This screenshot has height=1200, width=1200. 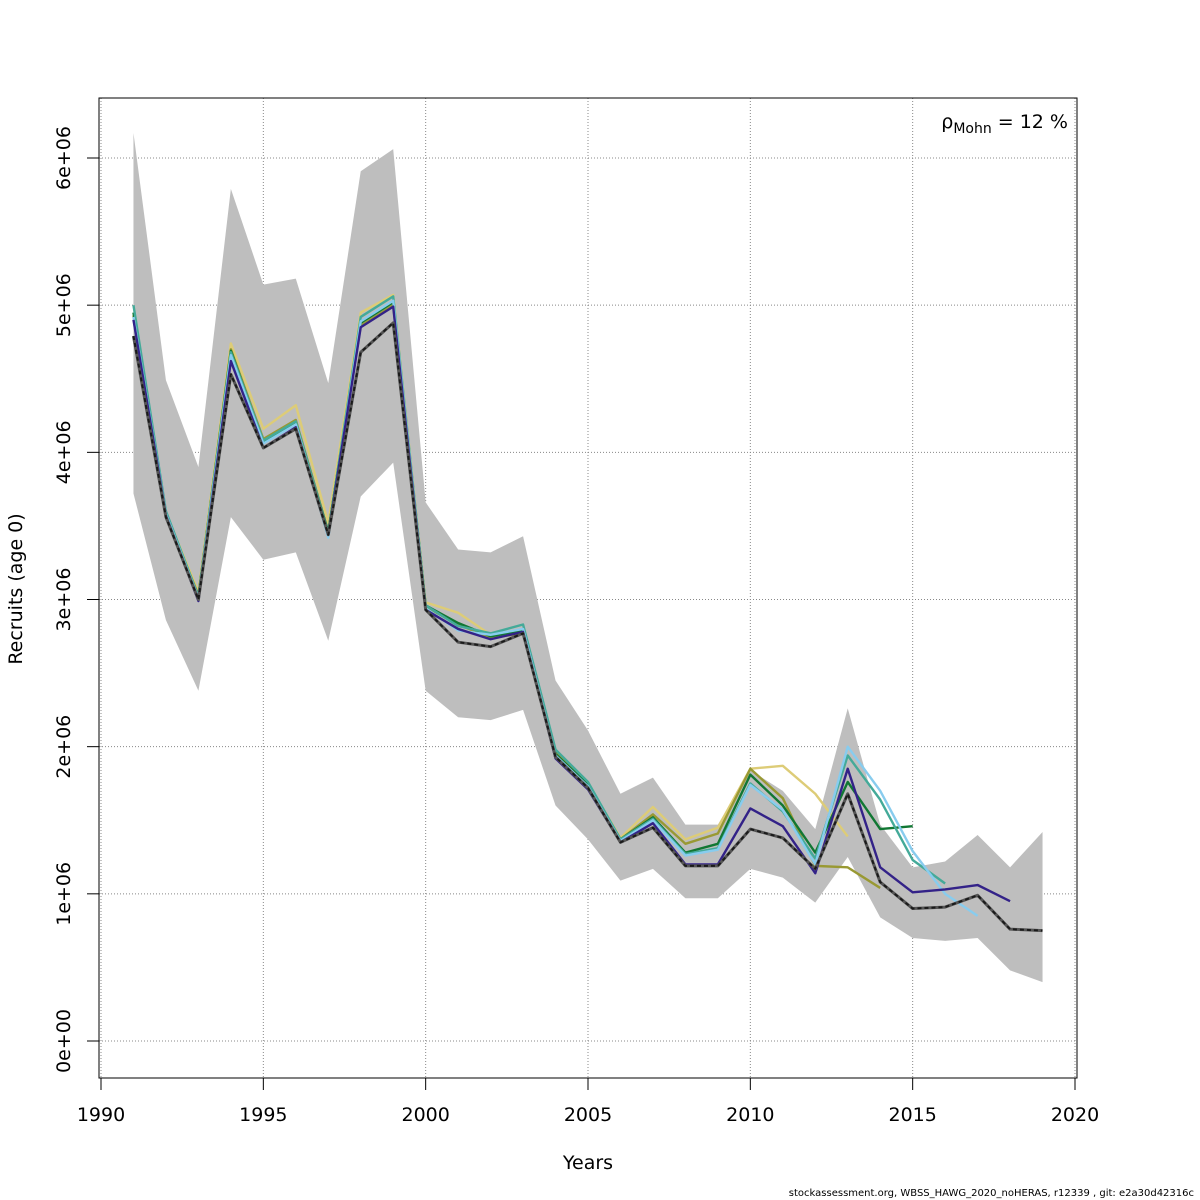 What do you see at coordinates (1030, 122) in the screenshot?
I see `rho-value: = 12 %` at bounding box center [1030, 122].